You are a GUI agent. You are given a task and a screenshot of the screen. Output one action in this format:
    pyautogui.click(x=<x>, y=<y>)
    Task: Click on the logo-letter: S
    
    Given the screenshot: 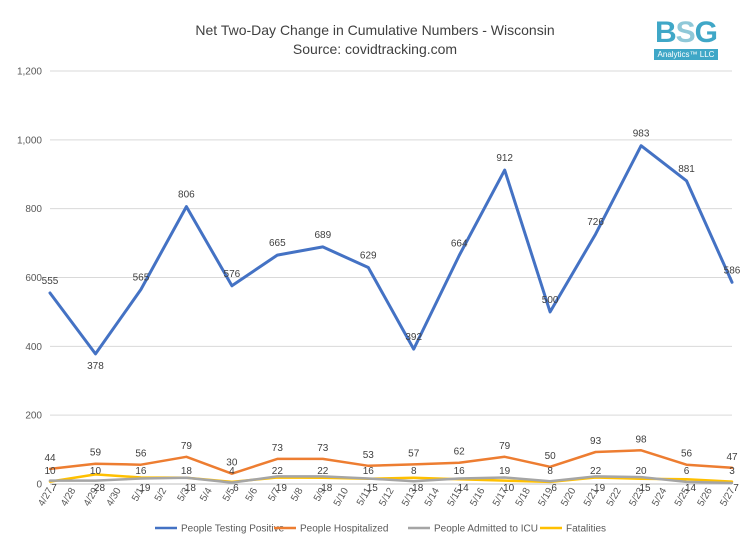 What is the action you would take?
    pyautogui.click(x=685, y=32)
    